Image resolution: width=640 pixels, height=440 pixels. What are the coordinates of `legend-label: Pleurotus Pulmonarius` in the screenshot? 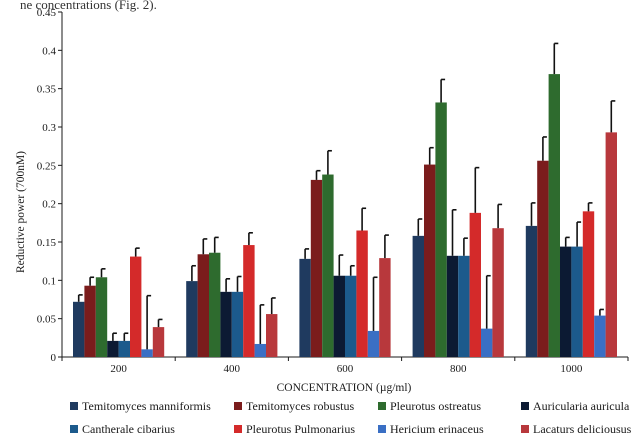 It's located at (300, 429).